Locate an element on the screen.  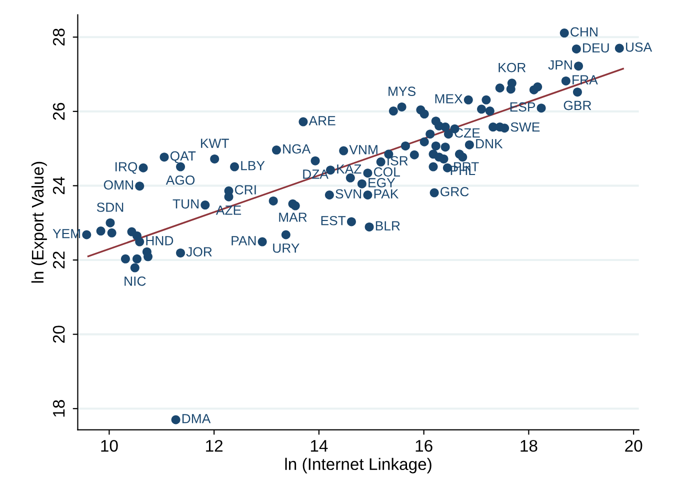
y-tick-label: 28 is located at coordinates (58, 37).